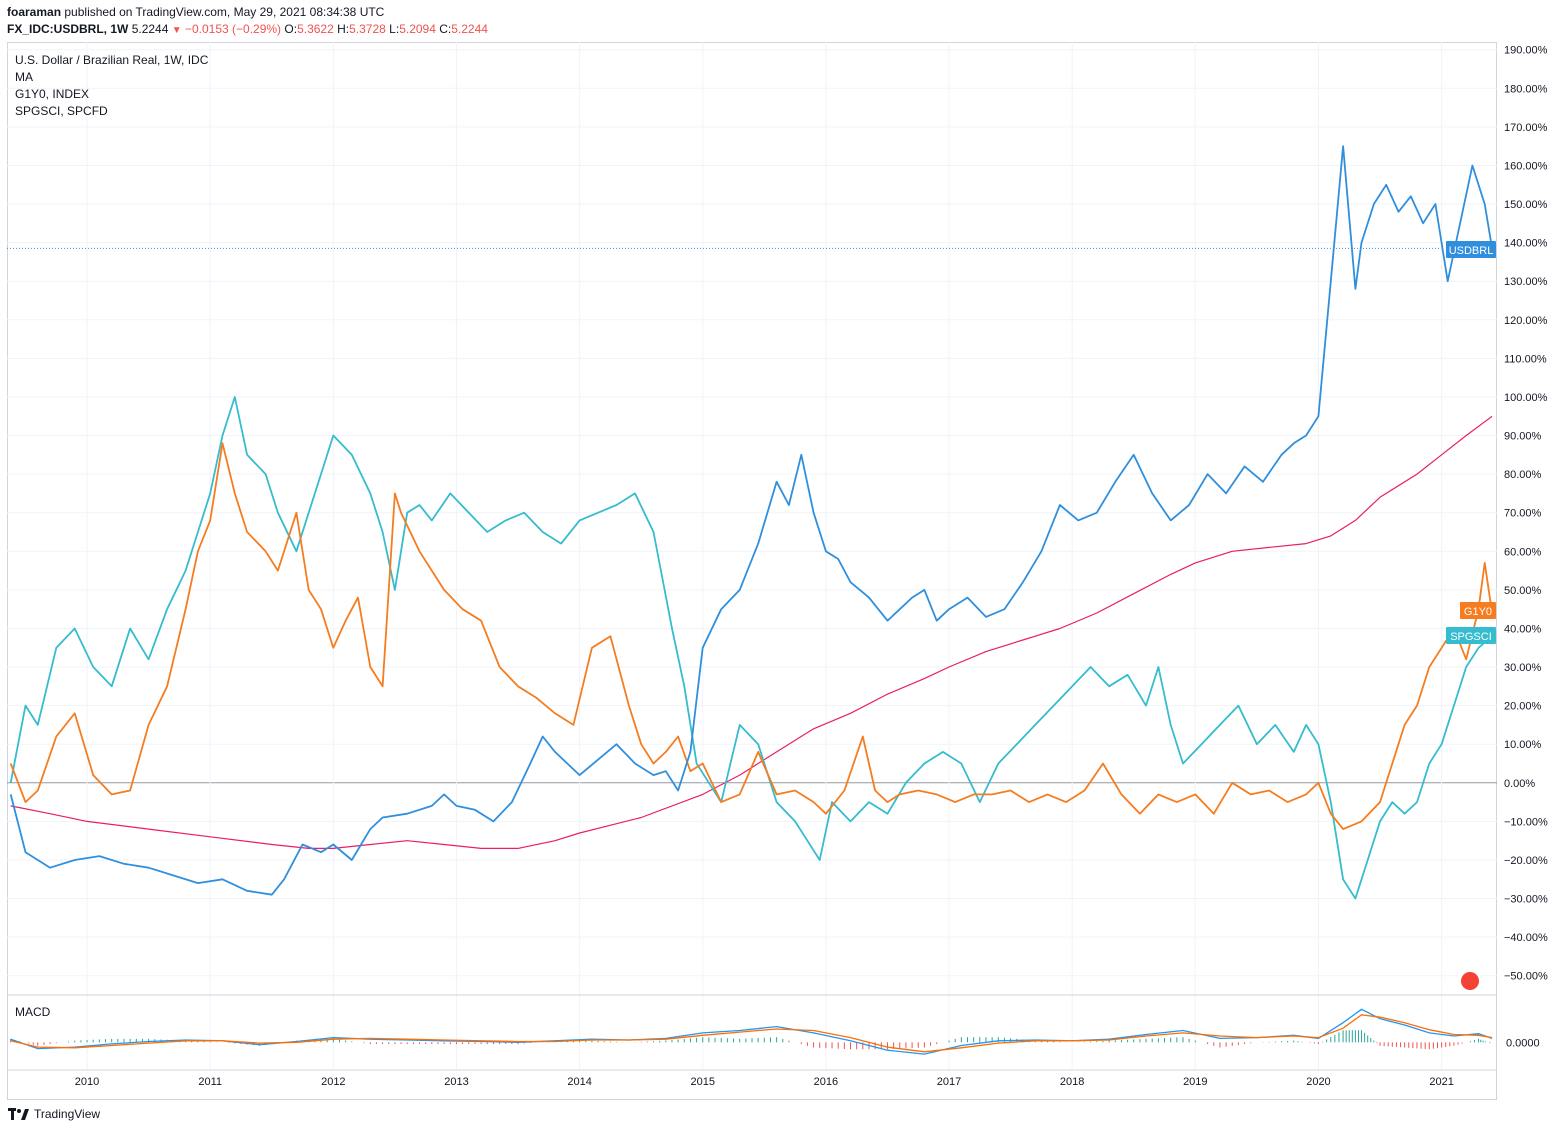  Describe the element at coordinates (1523, 668) in the screenshot. I see `y-tick-label: 30.00%` at that location.